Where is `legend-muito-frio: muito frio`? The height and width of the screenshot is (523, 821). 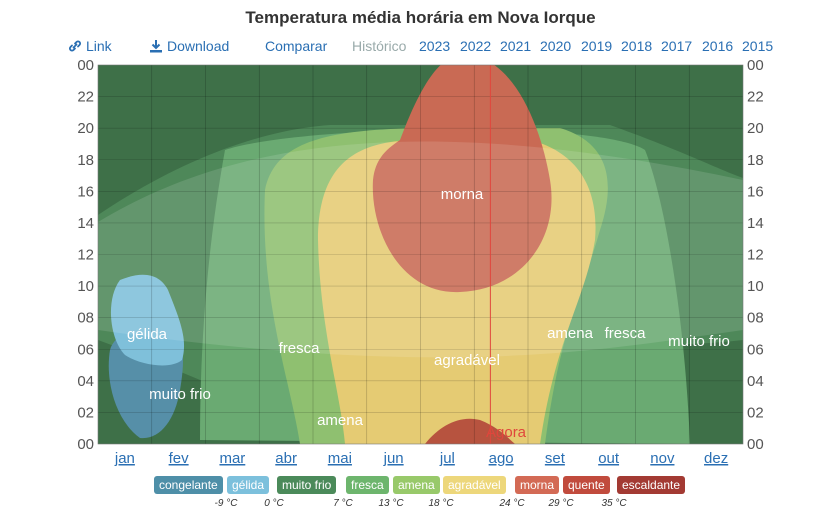
legend-muito-frio: muito frio is located at coordinates (307, 485).